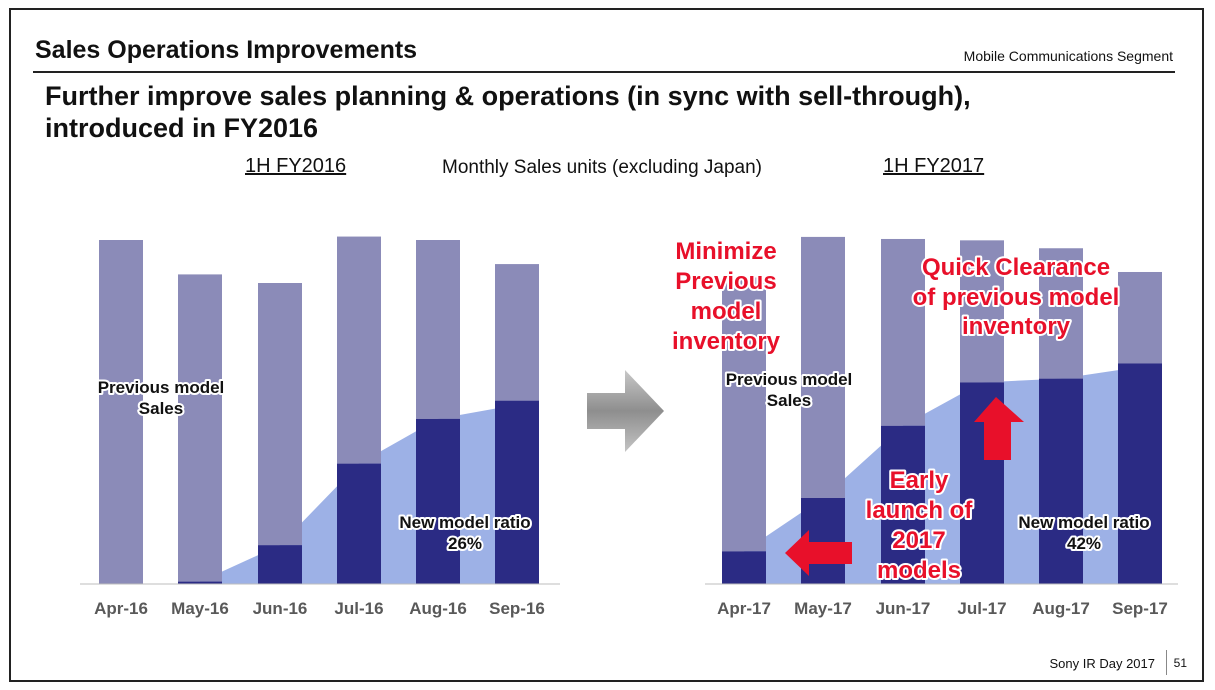 This screenshot has height=690, width=1215. I want to click on footer-text: Sony IR Day 2017, so click(1102, 663).